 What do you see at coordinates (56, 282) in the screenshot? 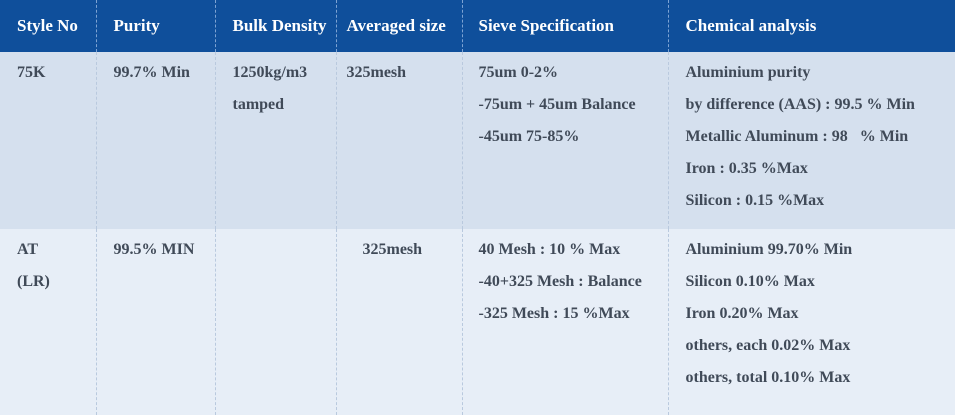
I see `style-no-line: (LR)` at bounding box center [56, 282].